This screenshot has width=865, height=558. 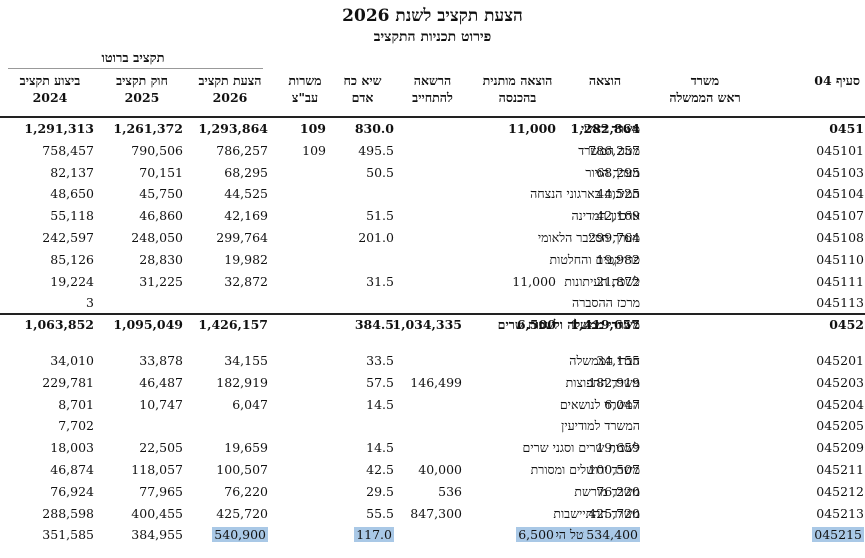 What do you see at coordinates (240, 535) in the screenshot?
I see `cell-proposal: 540,900` at bounding box center [240, 535].